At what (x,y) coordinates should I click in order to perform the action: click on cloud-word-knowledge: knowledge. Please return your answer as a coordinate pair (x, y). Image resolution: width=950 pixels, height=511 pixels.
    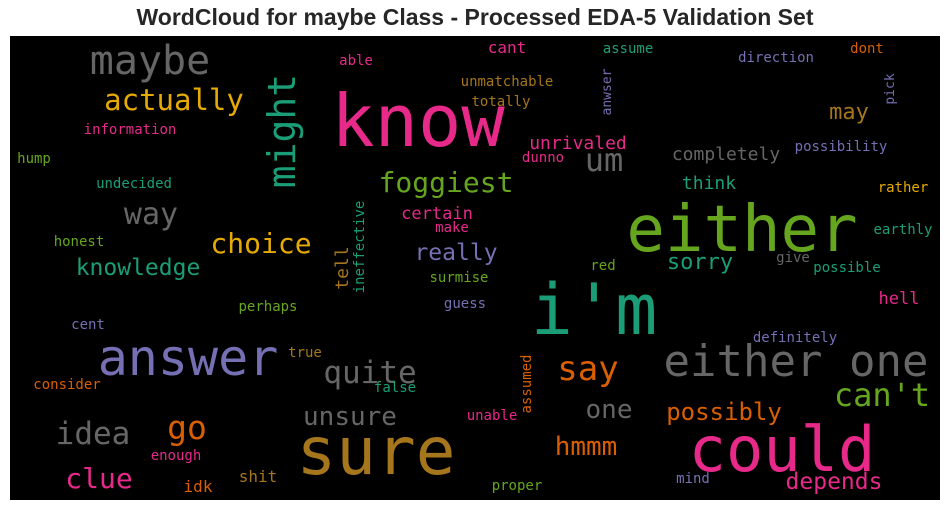
    Looking at the image, I should click on (138, 268).